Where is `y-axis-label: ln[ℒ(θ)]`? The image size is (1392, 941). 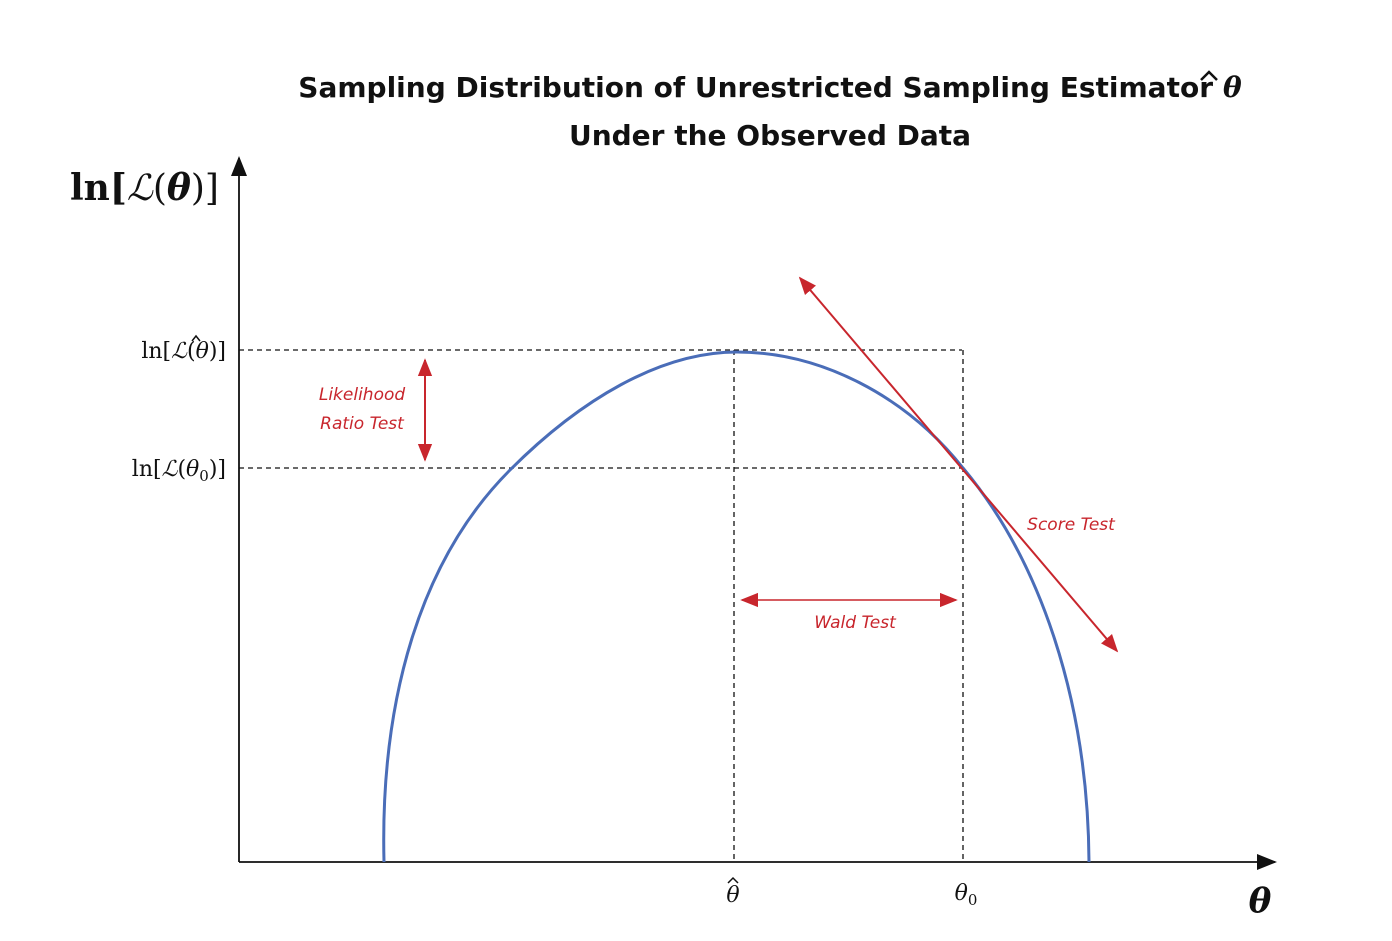
y-axis-label: ln[ℒ(θ)] is located at coordinates (144, 188).